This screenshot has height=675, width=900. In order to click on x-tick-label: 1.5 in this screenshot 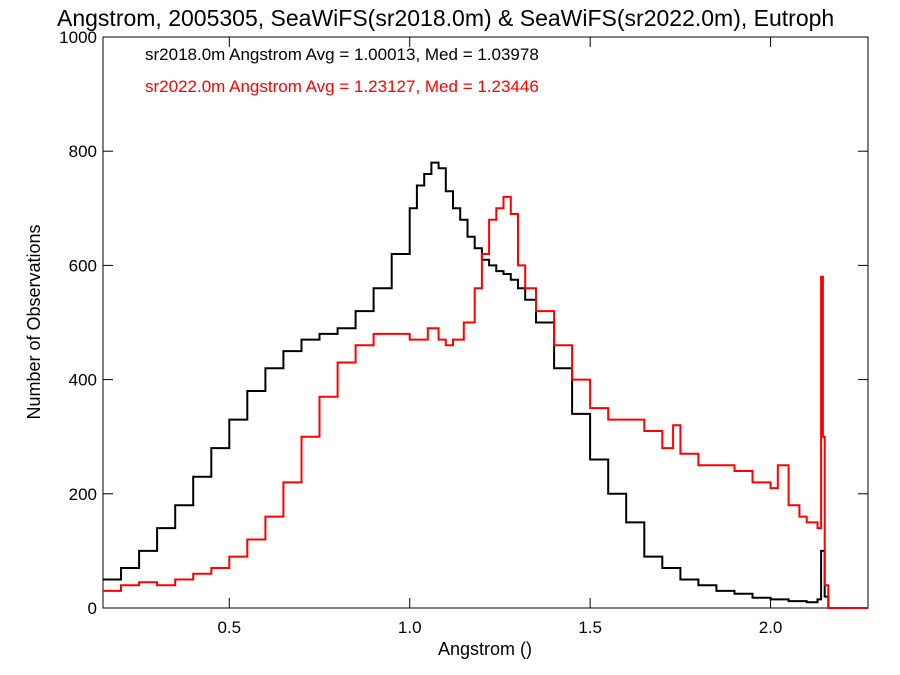, I will do `click(590, 627)`.